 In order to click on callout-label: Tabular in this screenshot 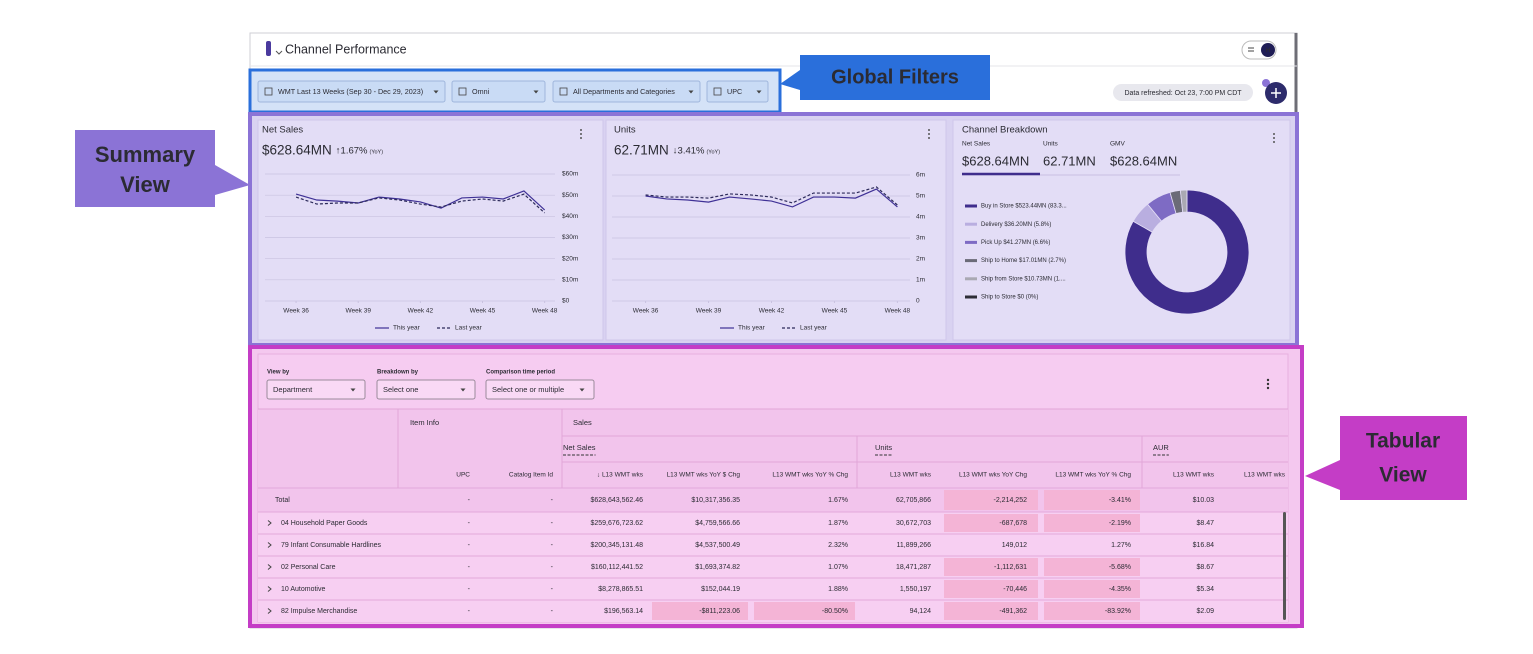, I will do `click(1403, 441)`.